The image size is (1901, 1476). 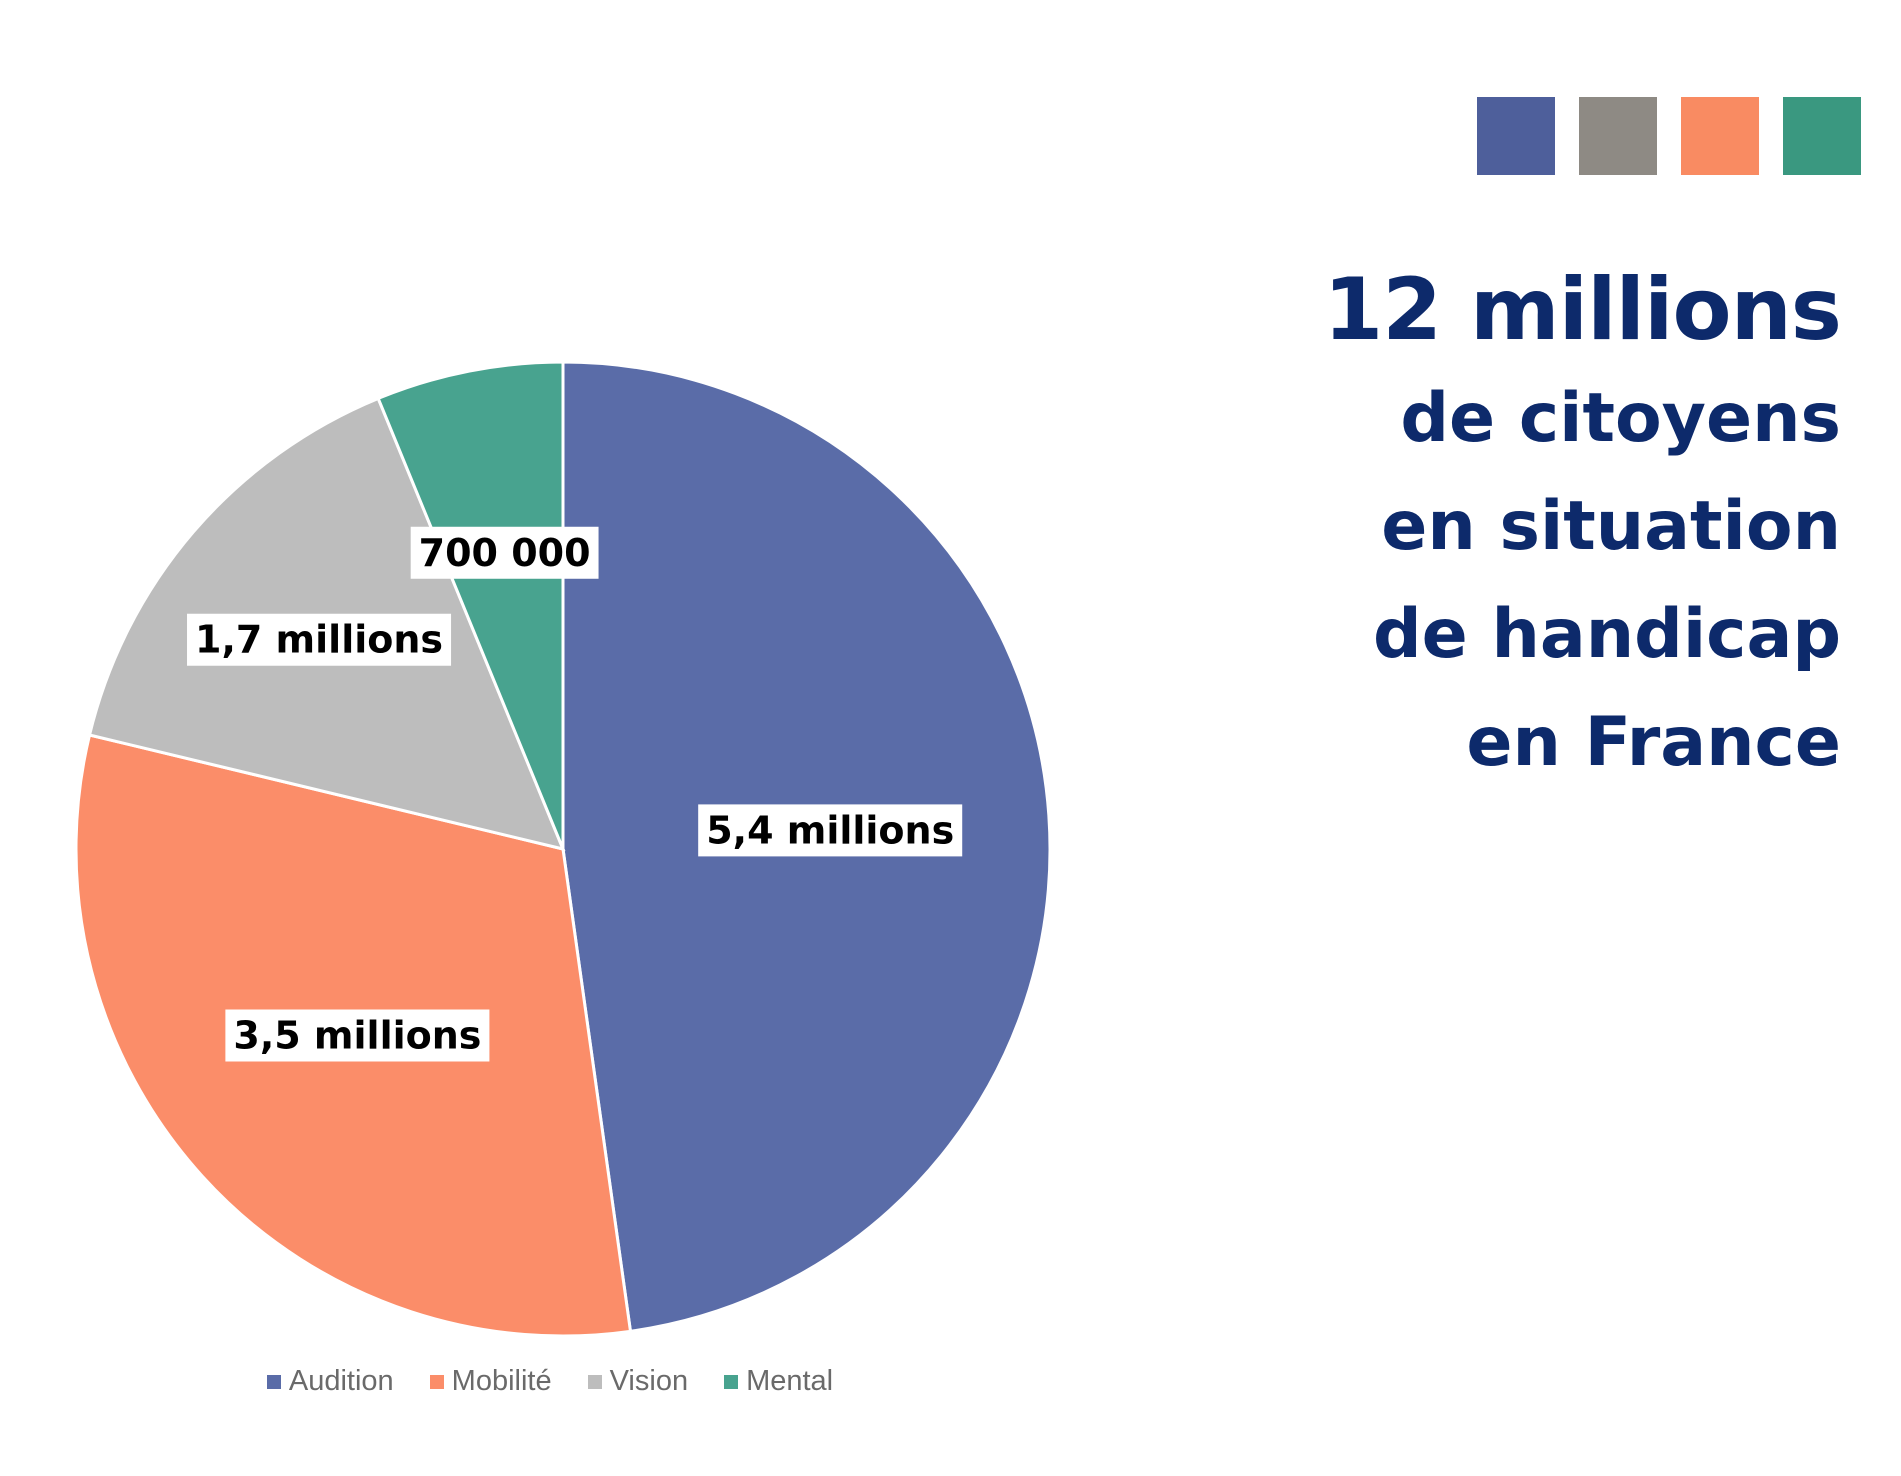 I want to click on headline-total: 12 millions, so click(x=1582, y=310).